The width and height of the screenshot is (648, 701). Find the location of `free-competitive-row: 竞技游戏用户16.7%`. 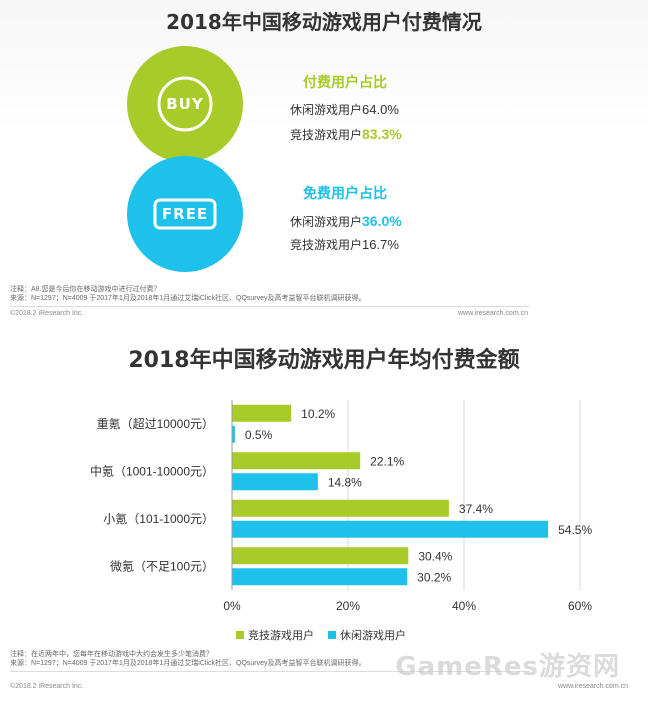

free-competitive-row: 竞技游戏用户16.7% is located at coordinates (346, 245).